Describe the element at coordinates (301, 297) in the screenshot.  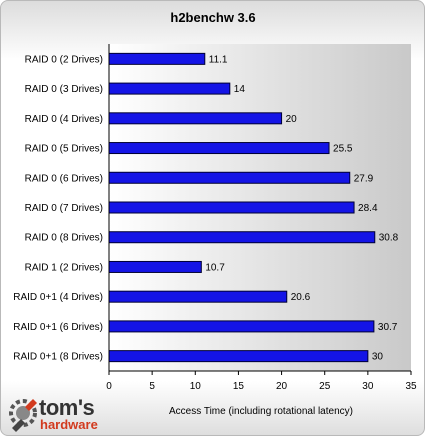
I see `value-label: 20.6` at that location.